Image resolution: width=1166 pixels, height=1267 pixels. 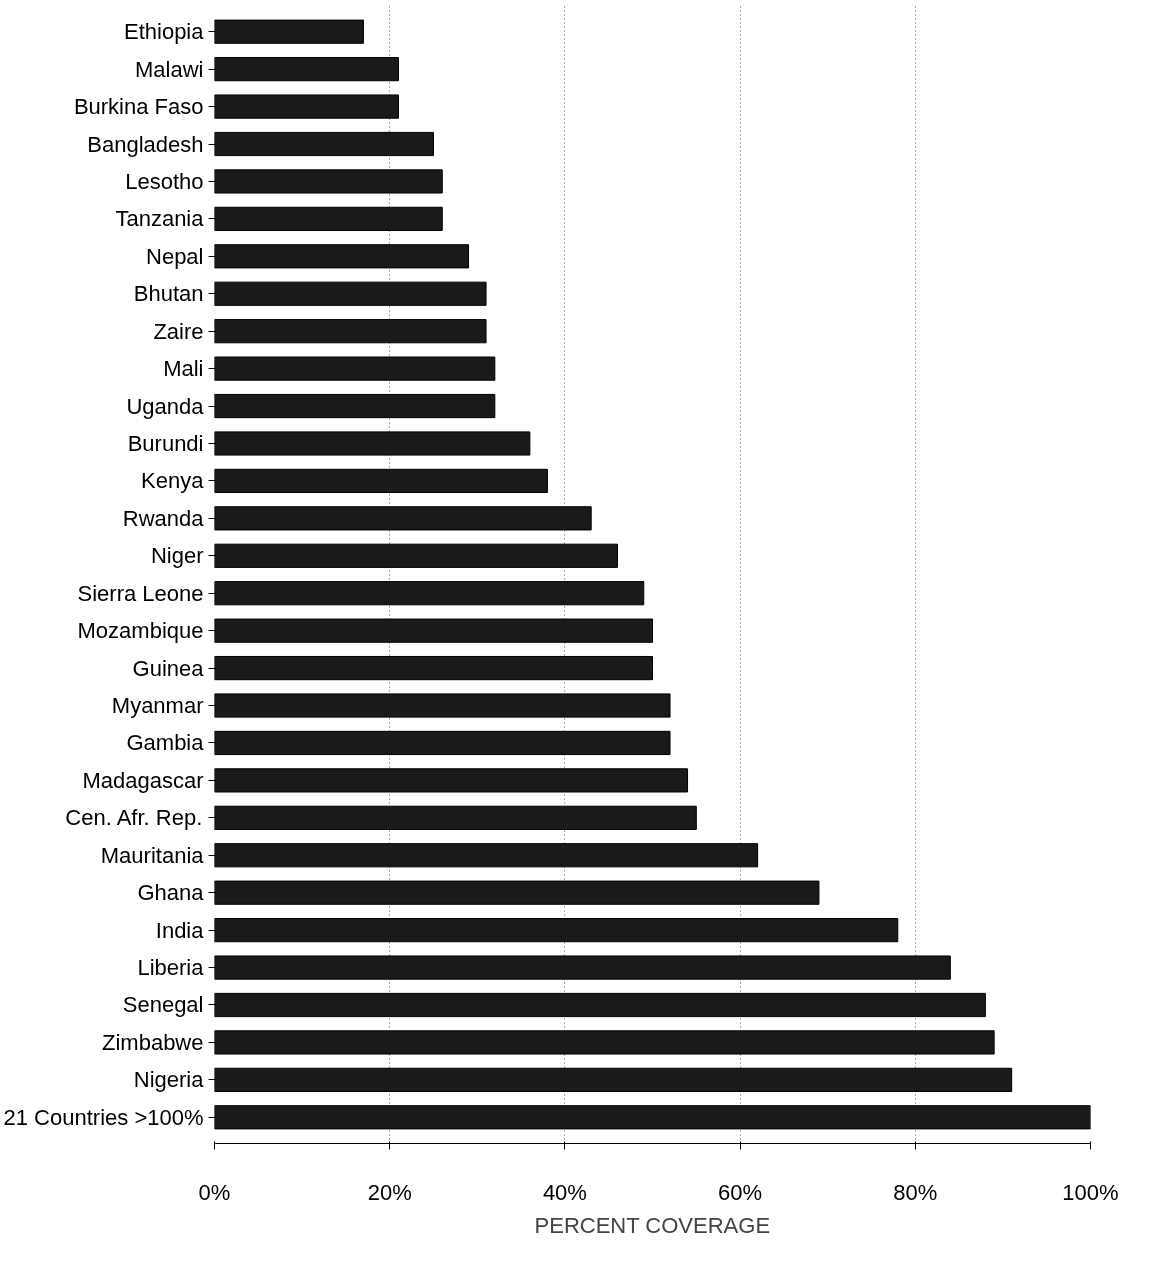 What do you see at coordinates (389, 1192) in the screenshot?
I see `x-tick-label: 20%` at bounding box center [389, 1192].